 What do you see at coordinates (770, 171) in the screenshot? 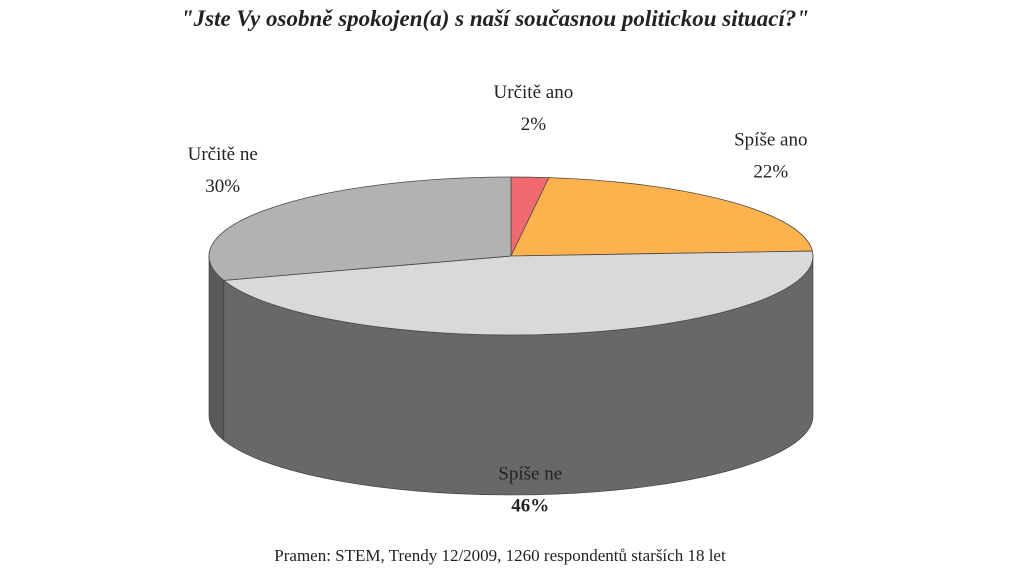
I see `slice-value-spise-ano: 22%` at bounding box center [770, 171].